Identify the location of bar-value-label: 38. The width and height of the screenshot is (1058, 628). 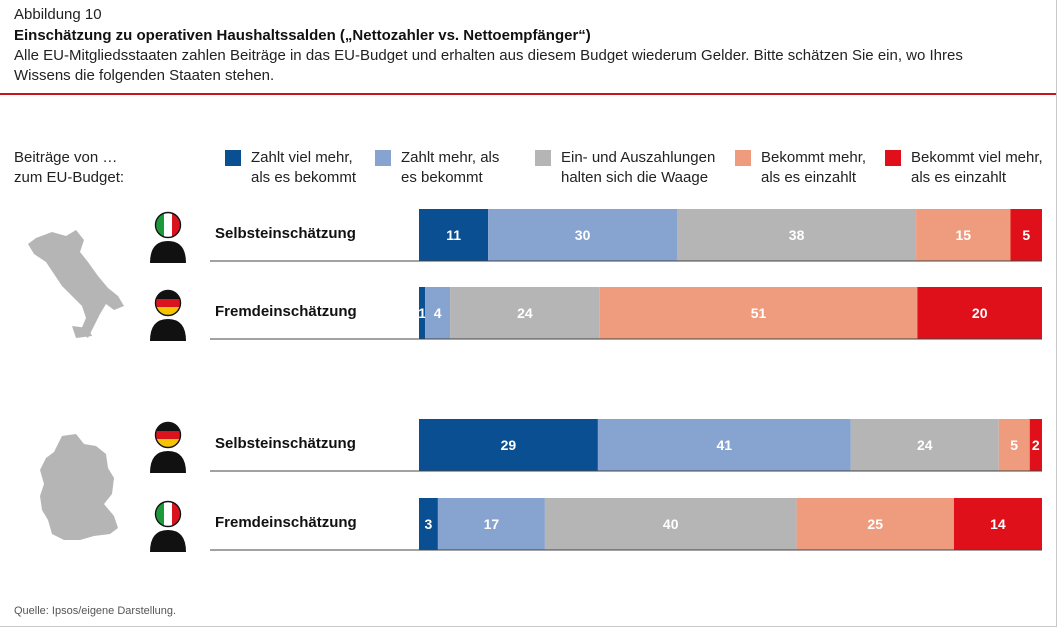
(797, 235).